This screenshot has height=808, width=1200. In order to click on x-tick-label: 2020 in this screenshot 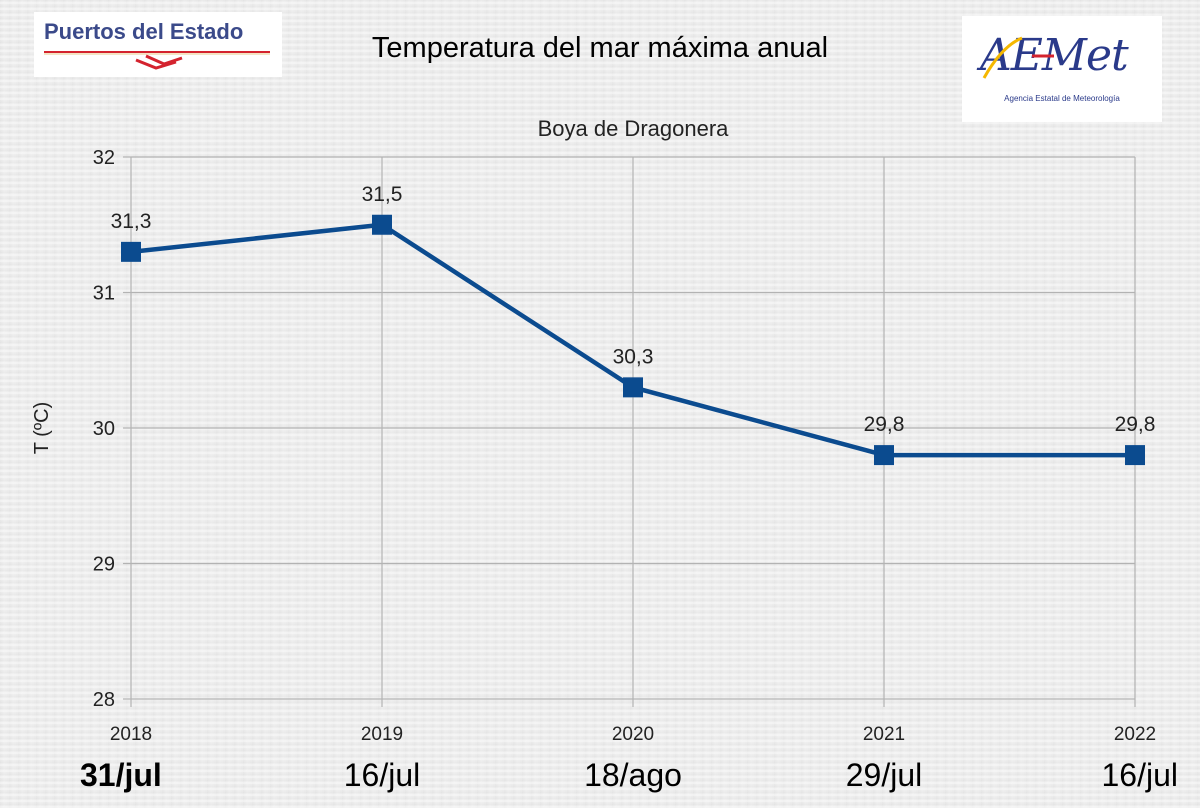, I will do `click(633, 734)`.